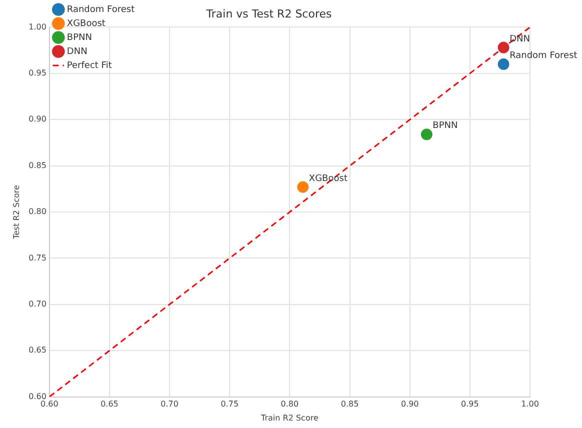  Describe the element at coordinates (37, 211) in the screenshot. I see `y-tick-label: 0.80` at that location.